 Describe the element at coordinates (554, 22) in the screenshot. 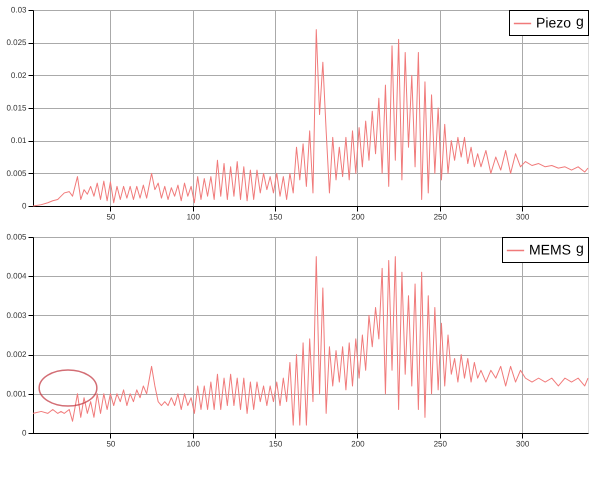

I see `legend-label: Piezo` at that location.